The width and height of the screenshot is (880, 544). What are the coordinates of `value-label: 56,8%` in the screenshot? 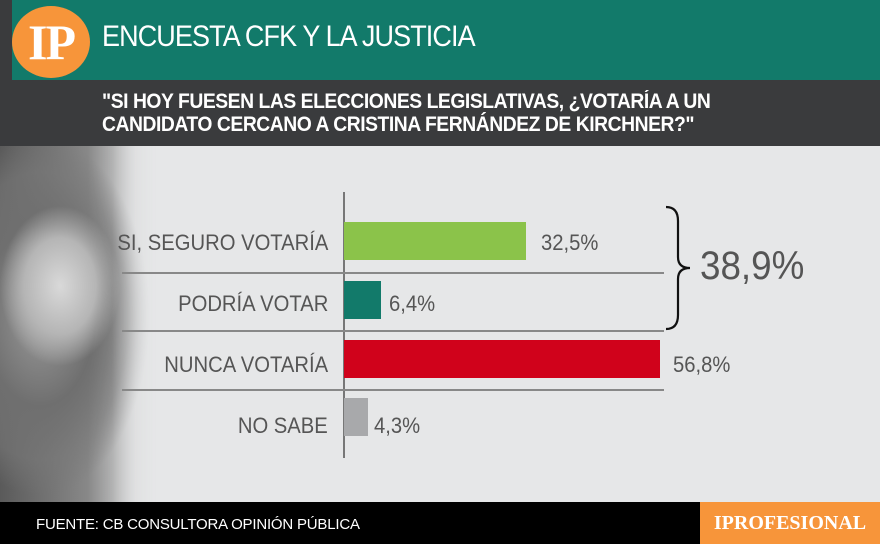 It's located at (702, 364).